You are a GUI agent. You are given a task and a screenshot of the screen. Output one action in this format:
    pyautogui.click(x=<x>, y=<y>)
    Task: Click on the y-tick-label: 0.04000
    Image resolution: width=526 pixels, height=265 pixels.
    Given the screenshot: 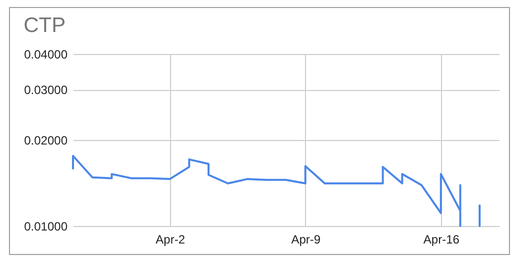 What is the action you would take?
    pyautogui.click(x=46, y=55)
    